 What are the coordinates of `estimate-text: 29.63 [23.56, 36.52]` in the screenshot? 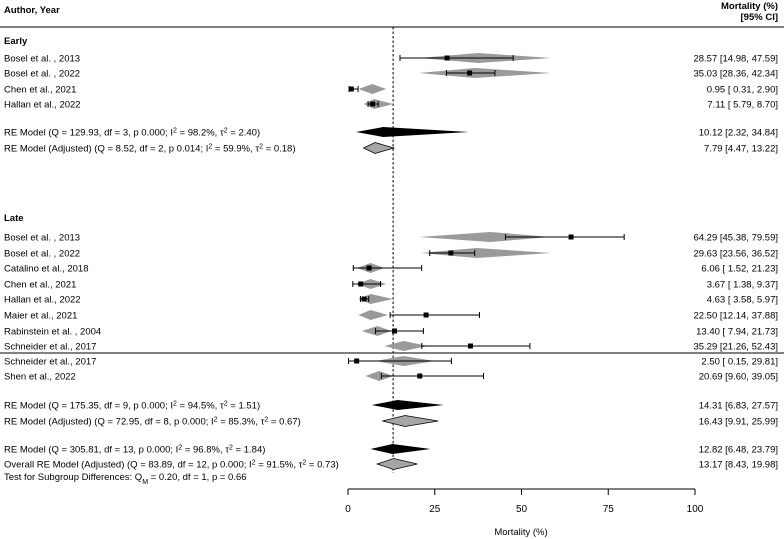 It's located at (735, 254).